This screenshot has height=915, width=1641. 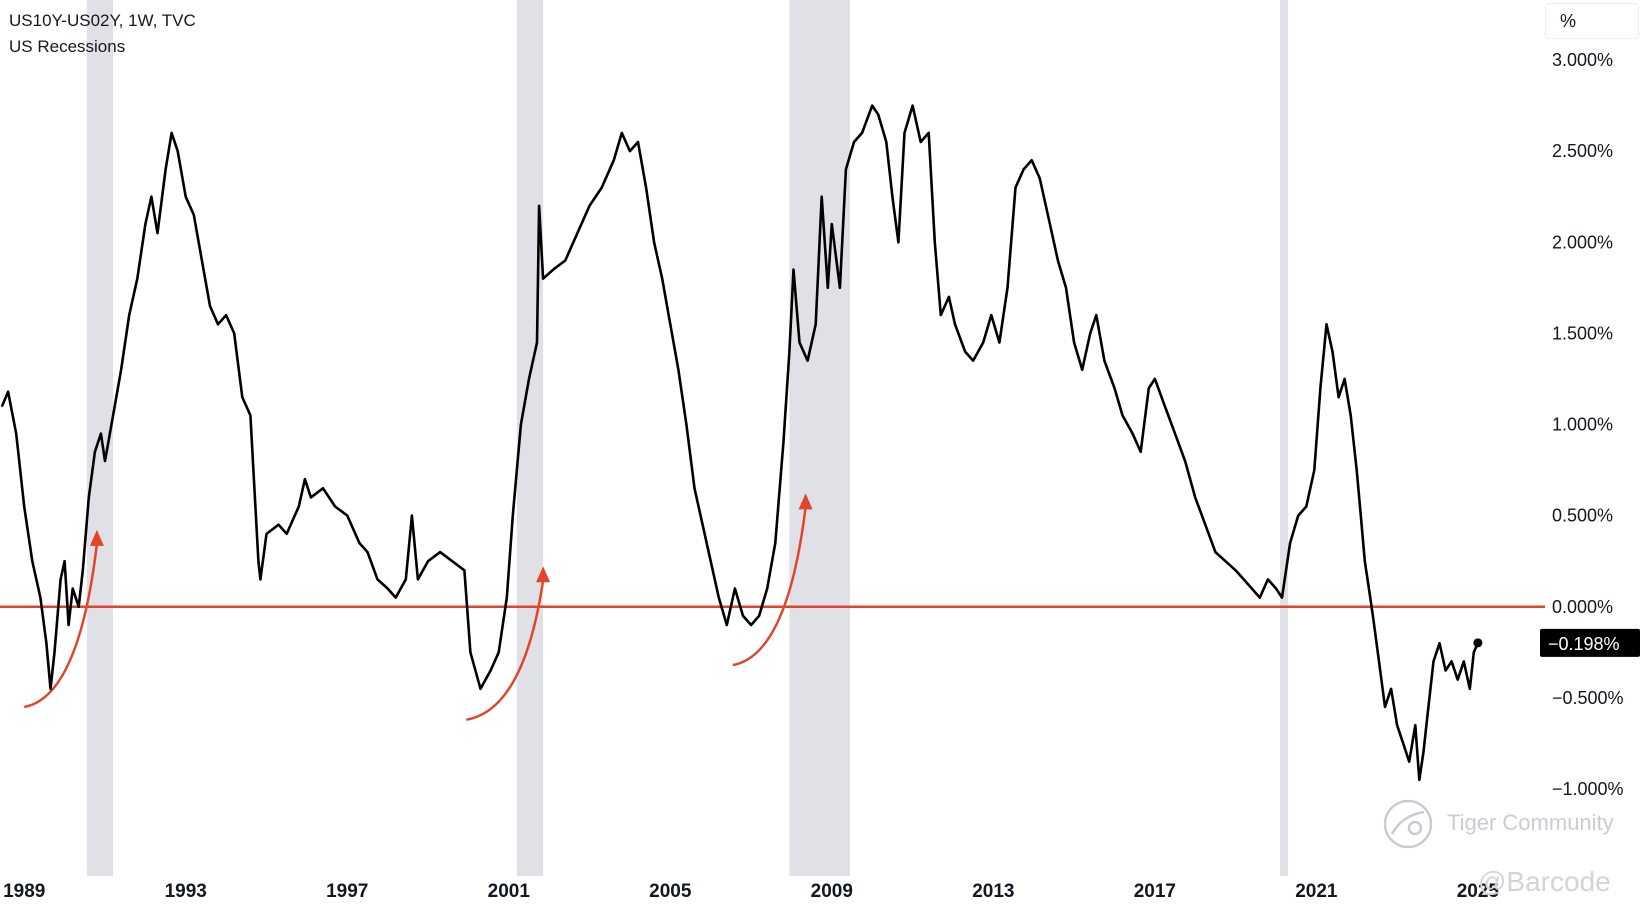 I want to click on y-tick-label: 1.500%, so click(x=1582, y=333).